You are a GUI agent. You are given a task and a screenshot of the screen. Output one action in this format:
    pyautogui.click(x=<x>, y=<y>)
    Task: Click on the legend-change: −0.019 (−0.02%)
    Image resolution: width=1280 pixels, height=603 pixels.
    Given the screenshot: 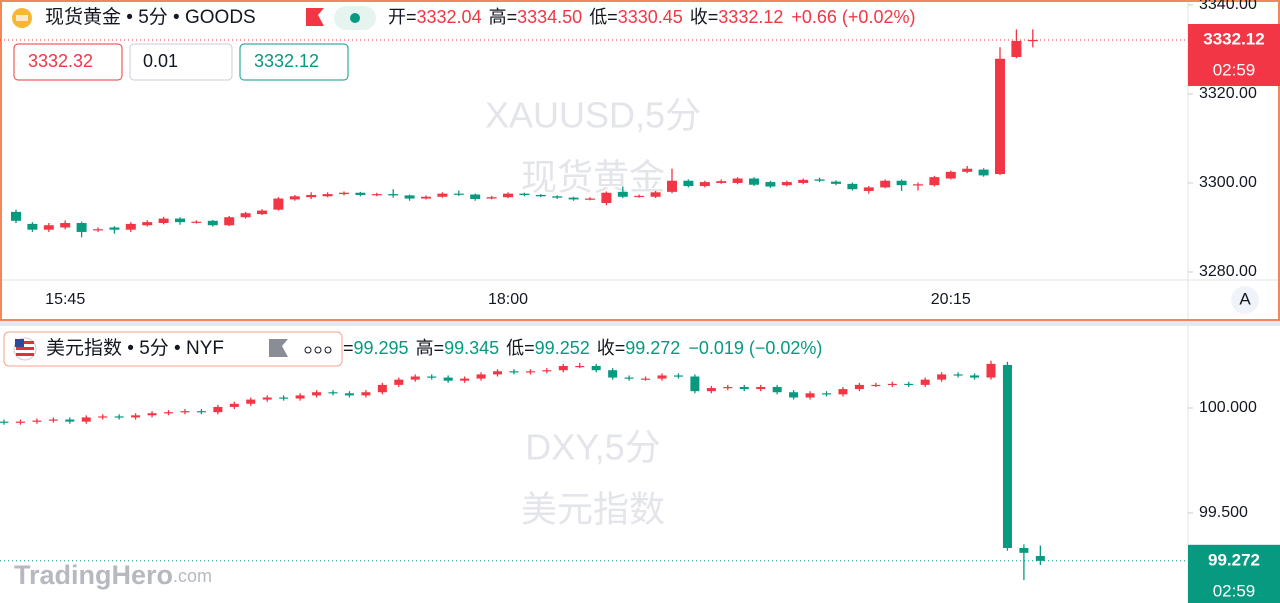 What is the action you would take?
    pyautogui.click(x=755, y=348)
    